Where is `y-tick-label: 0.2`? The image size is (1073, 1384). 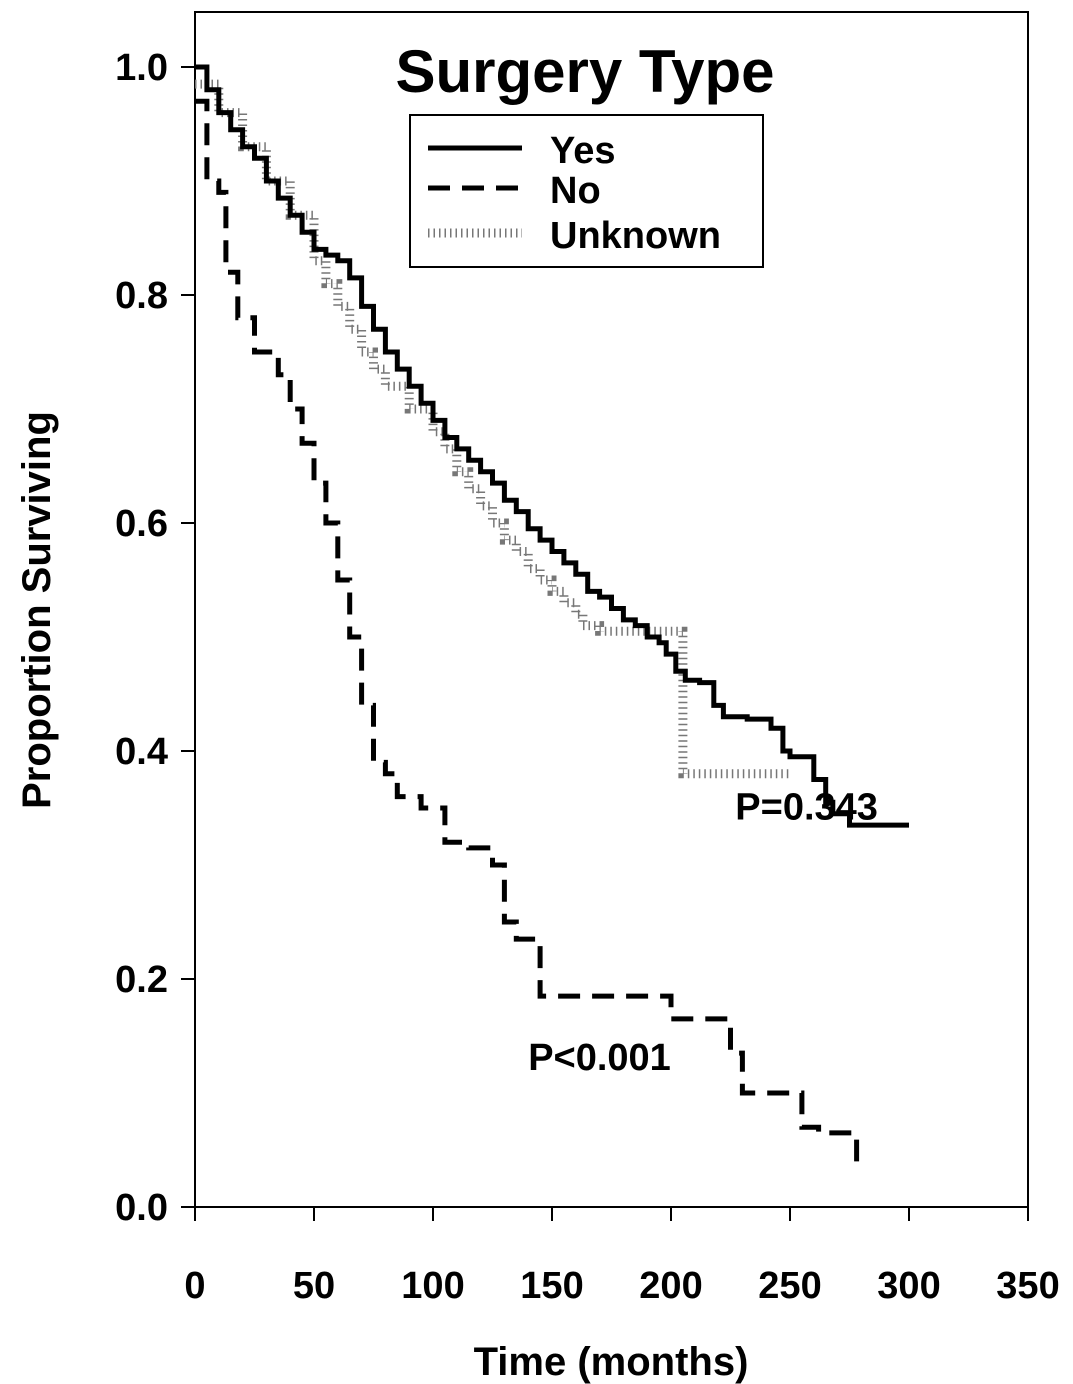 y-tick-label: 0.2 is located at coordinates (141, 980).